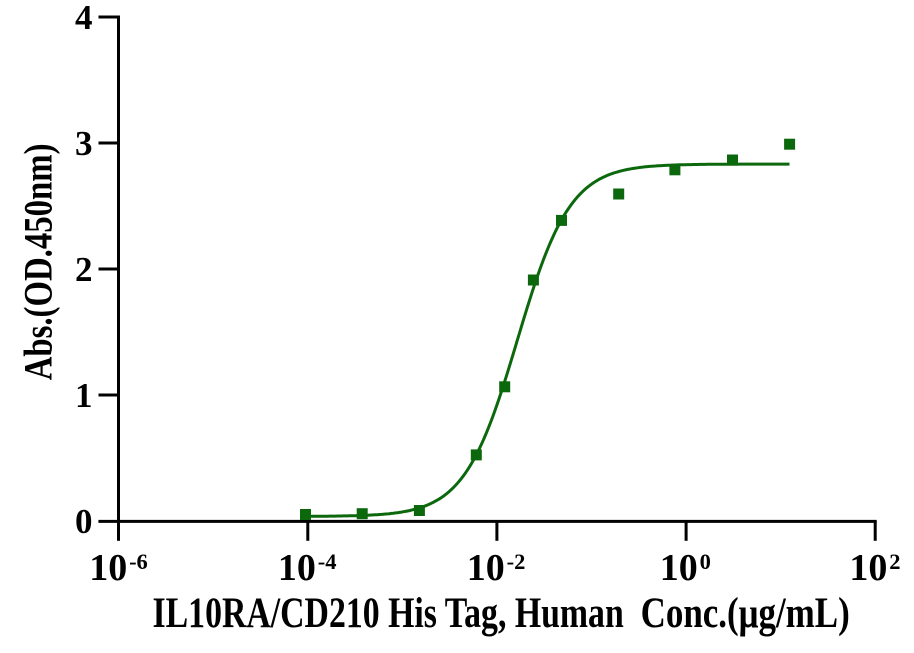 This screenshot has height=653, width=914. Describe the element at coordinates (745, 612) in the screenshot. I see `svg-text: Conc.(μg/mL)` at that location.